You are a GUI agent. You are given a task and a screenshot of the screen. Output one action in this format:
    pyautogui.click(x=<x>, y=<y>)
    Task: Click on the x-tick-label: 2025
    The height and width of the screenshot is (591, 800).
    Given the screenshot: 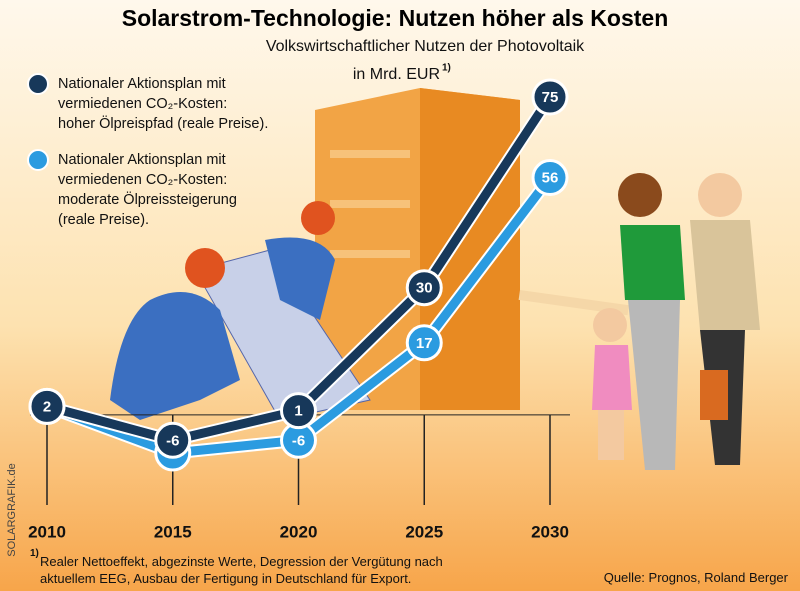 What is the action you would take?
    pyautogui.click(x=424, y=531)
    